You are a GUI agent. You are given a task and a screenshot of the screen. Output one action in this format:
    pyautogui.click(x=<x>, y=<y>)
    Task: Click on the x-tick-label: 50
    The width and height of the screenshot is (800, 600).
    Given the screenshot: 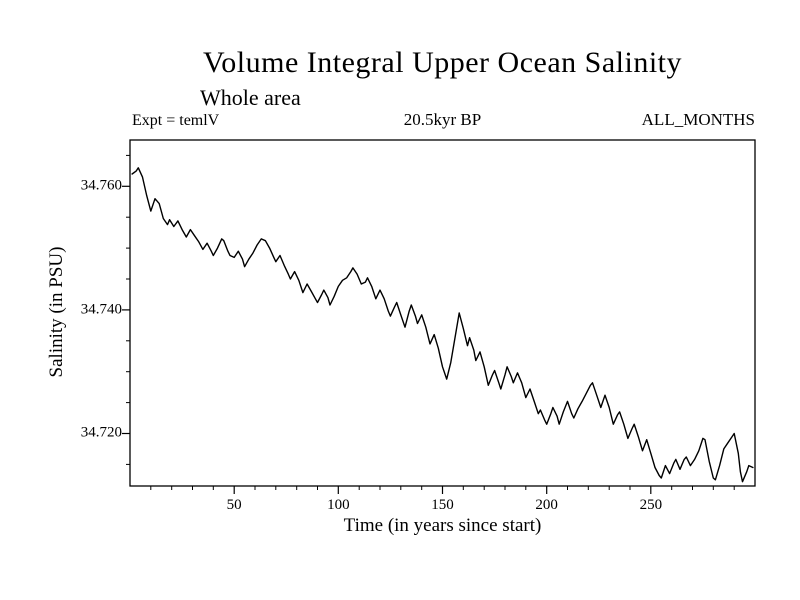 What is the action you would take?
    pyautogui.click(x=234, y=505)
    